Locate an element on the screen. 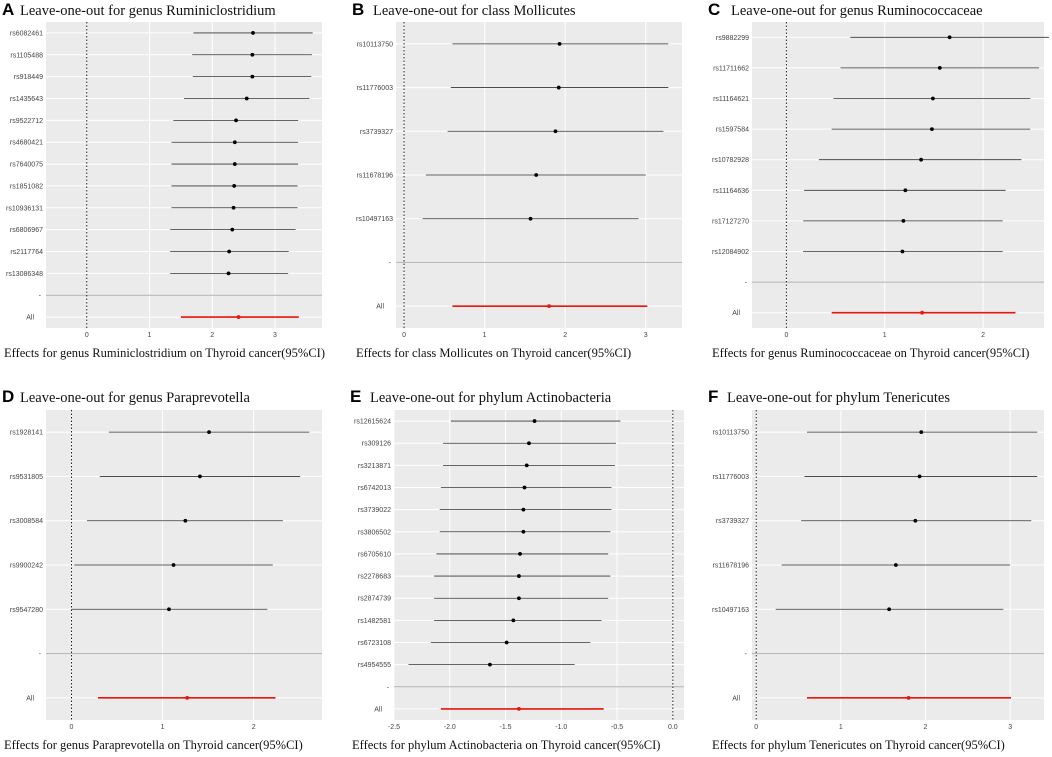 This screenshot has width=1052, height=757. panel-letter: A is located at coordinates (8, 9).